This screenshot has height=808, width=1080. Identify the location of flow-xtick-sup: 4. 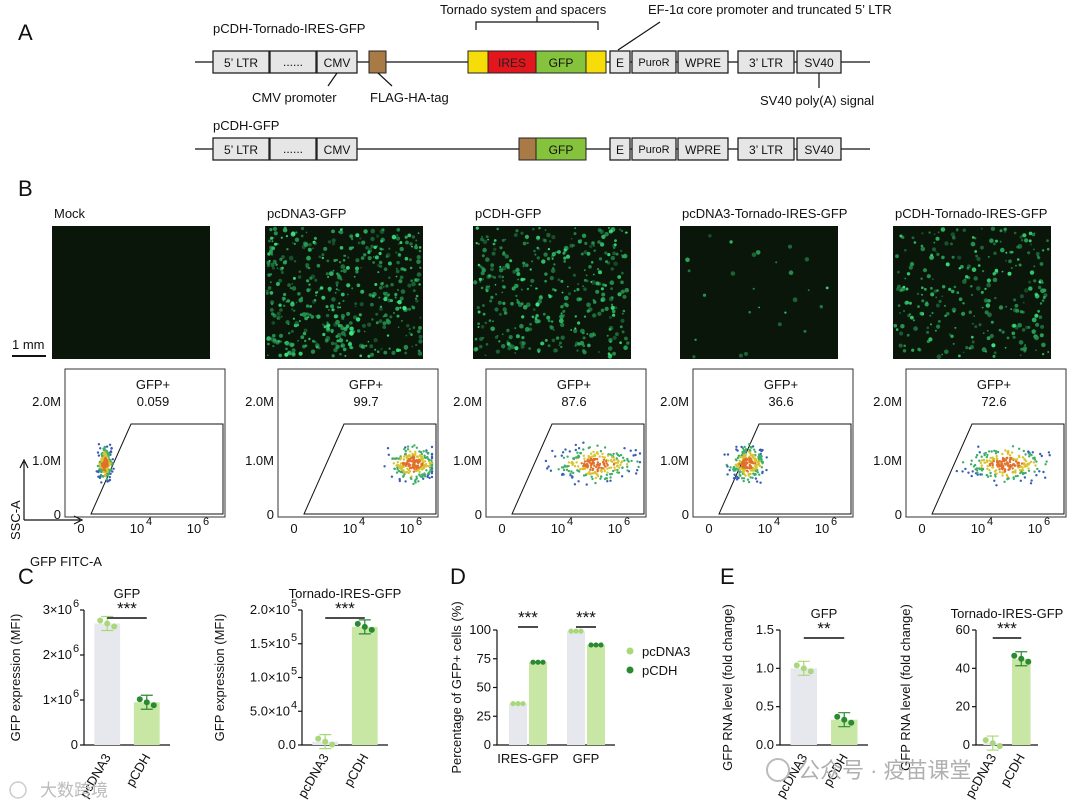
(362, 522).